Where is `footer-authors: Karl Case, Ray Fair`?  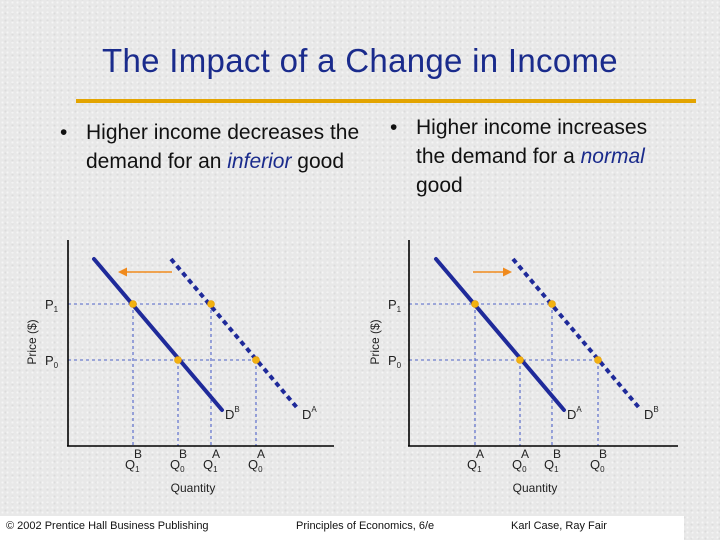 footer-authors: Karl Case, Ray Fair is located at coordinates (559, 526).